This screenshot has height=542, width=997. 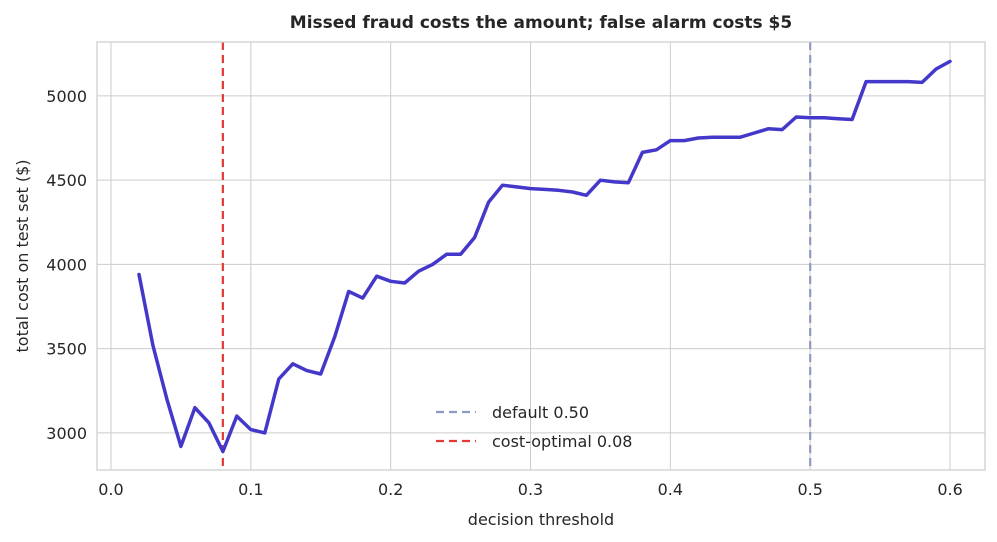 What do you see at coordinates (66, 180) in the screenshot?
I see `y-tick-label: 4500` at bounding box center [66, 180].